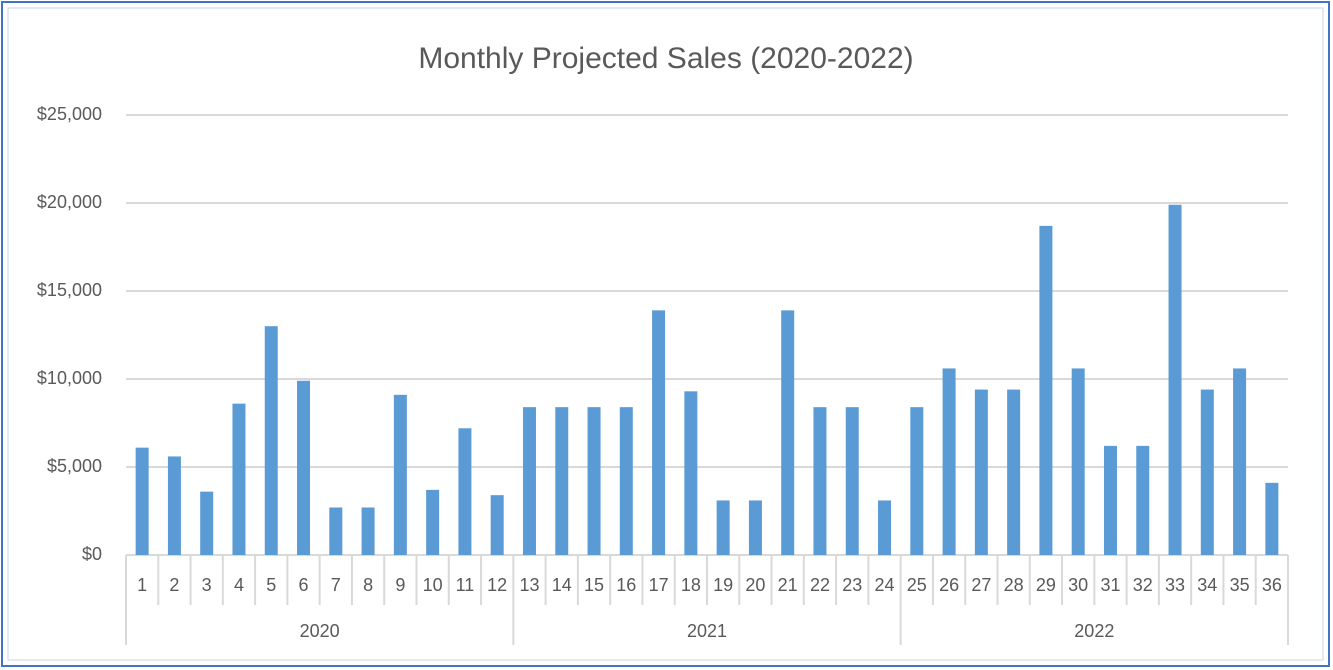  Describe the element at coordinates (207, 585) in the screenshot. I see `x-tick-label: 3` at that location.